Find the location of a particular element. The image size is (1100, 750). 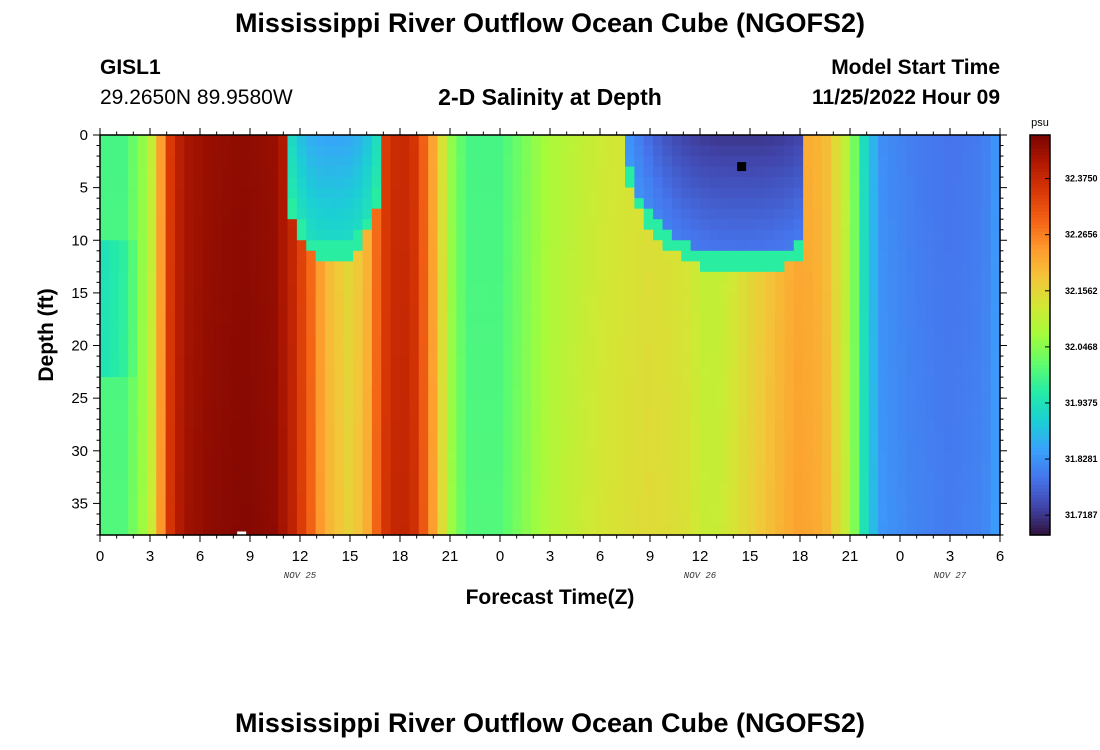

y-tick-label: 0 is located at coordinates (84, 135).